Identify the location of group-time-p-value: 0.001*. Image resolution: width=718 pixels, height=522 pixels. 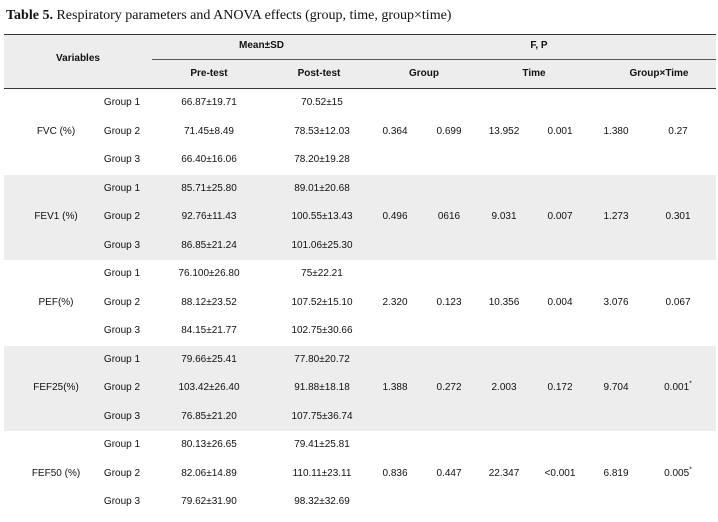
(678, 388).